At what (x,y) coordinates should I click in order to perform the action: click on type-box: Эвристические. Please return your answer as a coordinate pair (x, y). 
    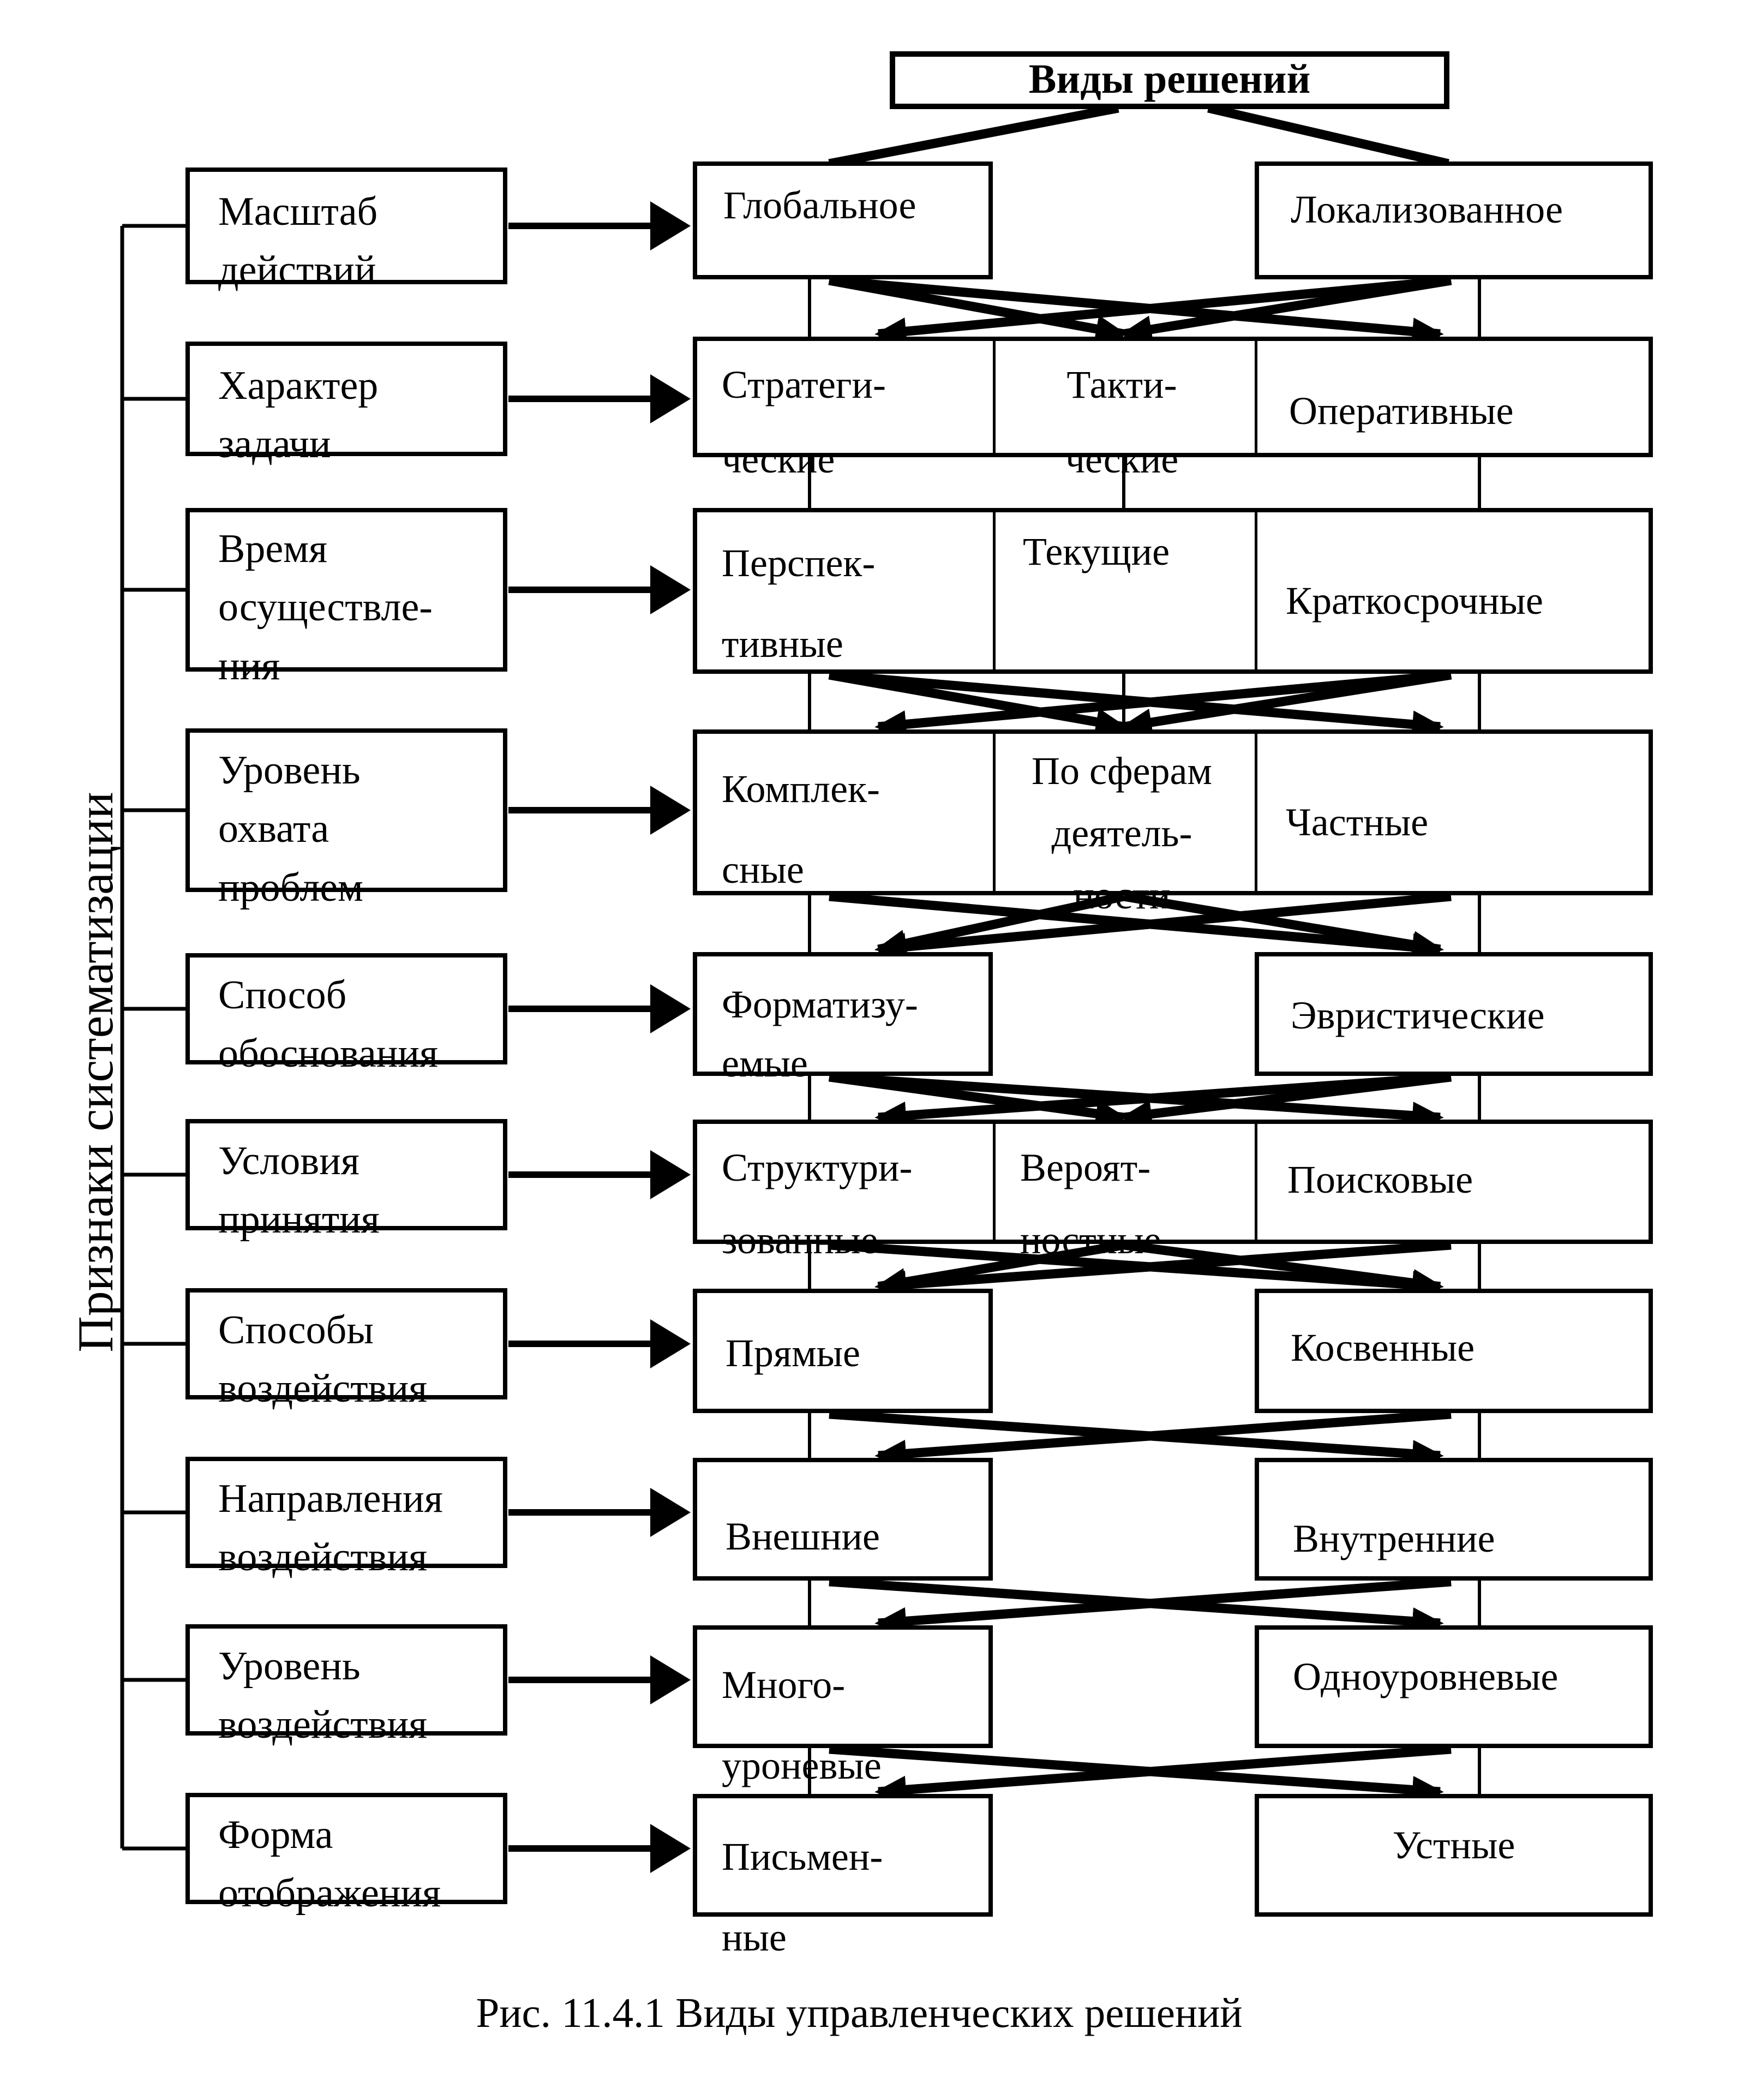
    Looking at the image, I should click on (1454, 1014).